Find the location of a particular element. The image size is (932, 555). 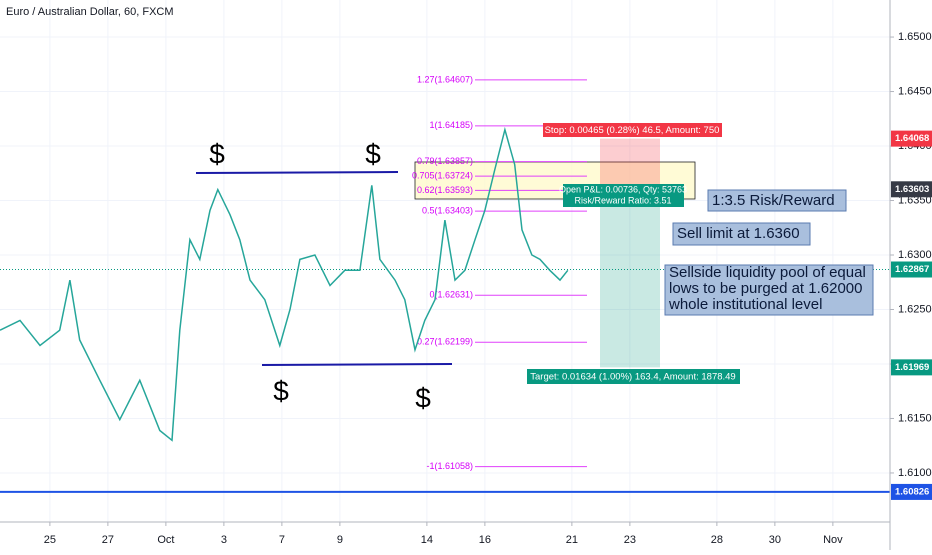

y-tick-label: 1.63500 is located at coordinates (915, 200).